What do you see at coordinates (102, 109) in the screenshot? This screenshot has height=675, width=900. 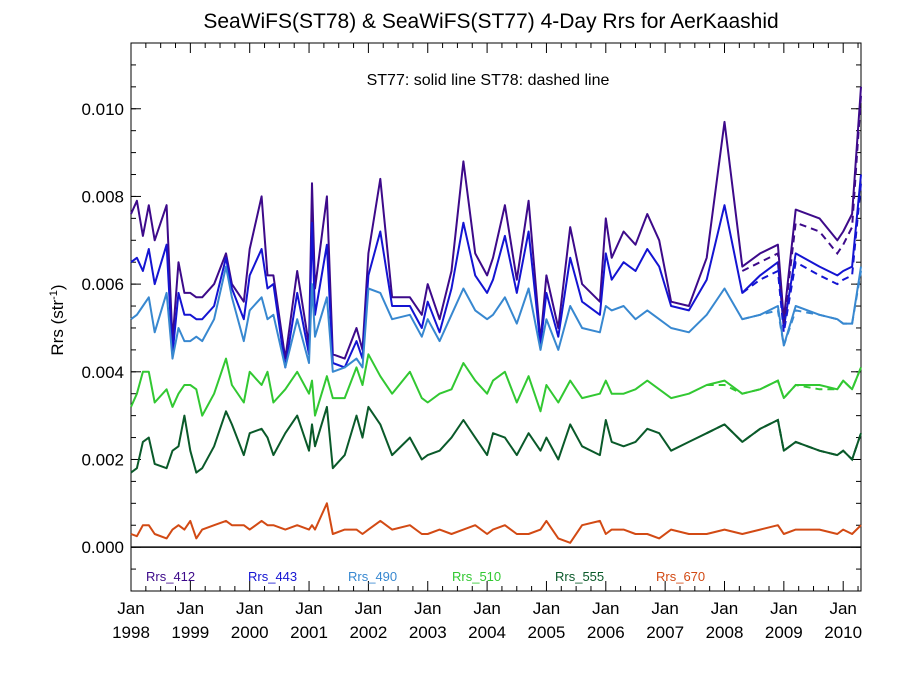 I see `y-tick-label: 0.010` at bounding box center [102, 109].